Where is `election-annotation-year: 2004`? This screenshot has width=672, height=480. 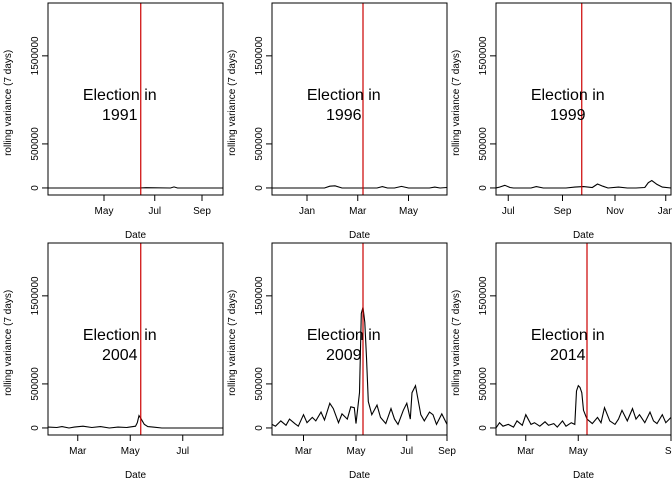
election-annotation-year: 2004 is located at coordinates (120, 355).